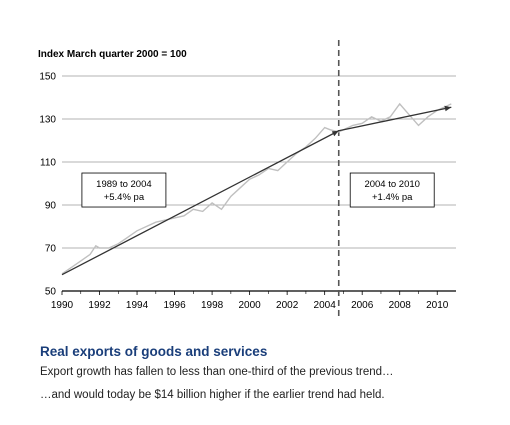 The image size is (510, 425). I want to click on y-tick-label: 50, so click(51, 292).